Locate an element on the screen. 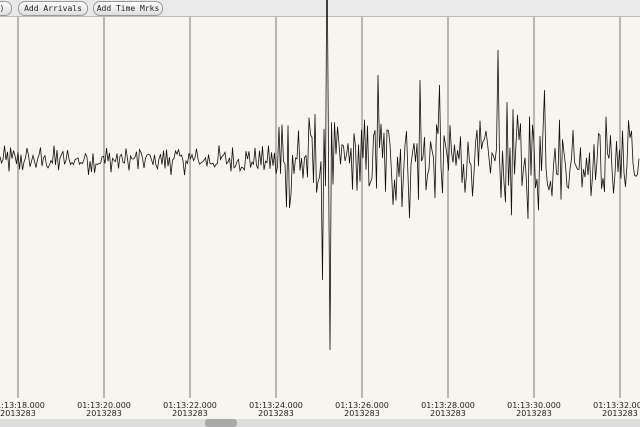  toolbar: ⟩ Add Arrivals Add Time Mrks is located at coordinates (320, 8).